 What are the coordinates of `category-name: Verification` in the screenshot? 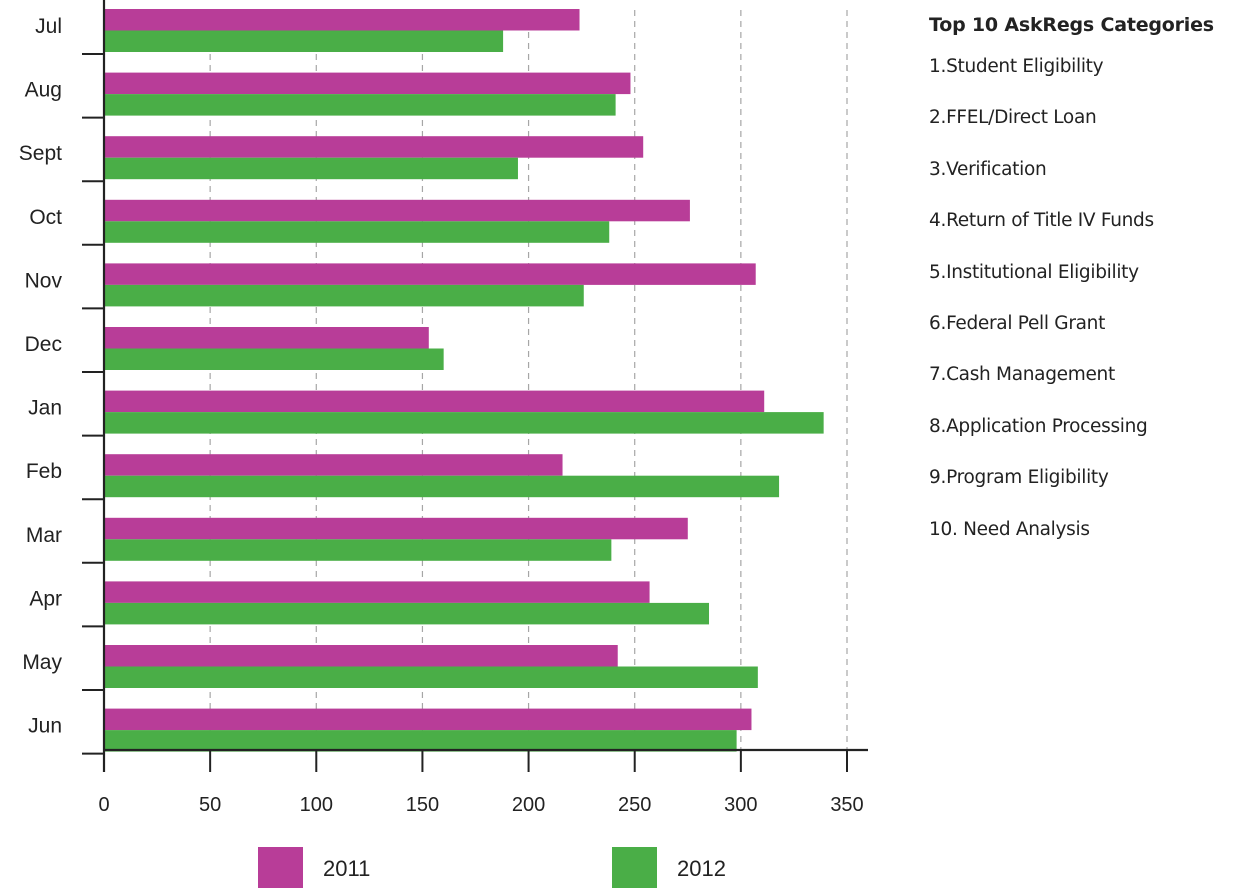 It's located at (996, 169).